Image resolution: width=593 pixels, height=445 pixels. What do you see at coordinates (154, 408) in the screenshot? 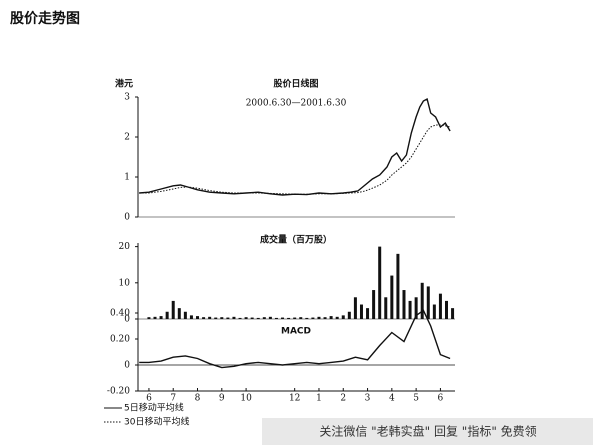
I see `legend-label: 5日移动平均线` at bounding box center [154, 408].